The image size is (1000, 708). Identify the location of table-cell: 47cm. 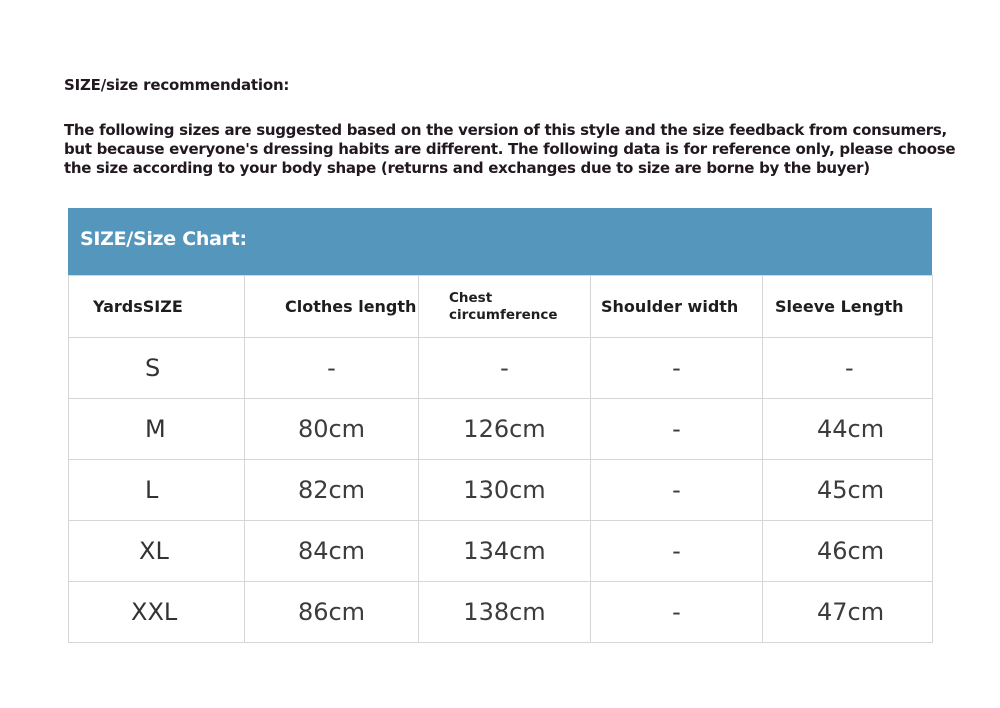
(847, 612).